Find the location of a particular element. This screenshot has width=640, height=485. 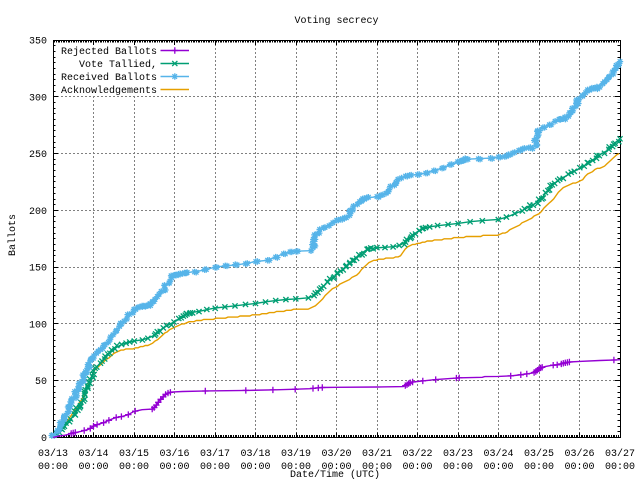

svg-text: 03/27 is located at coordinates (620, 454).